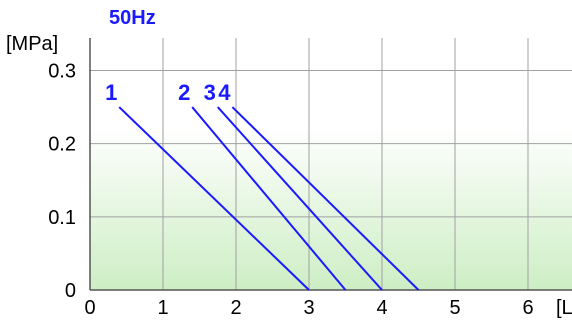 The height and width of the screenshot is (326, 572). What do you see at coordinates (89, 308) in the screenshot?
I see `x-tick-label: 0` at bounding box center [89, 308].